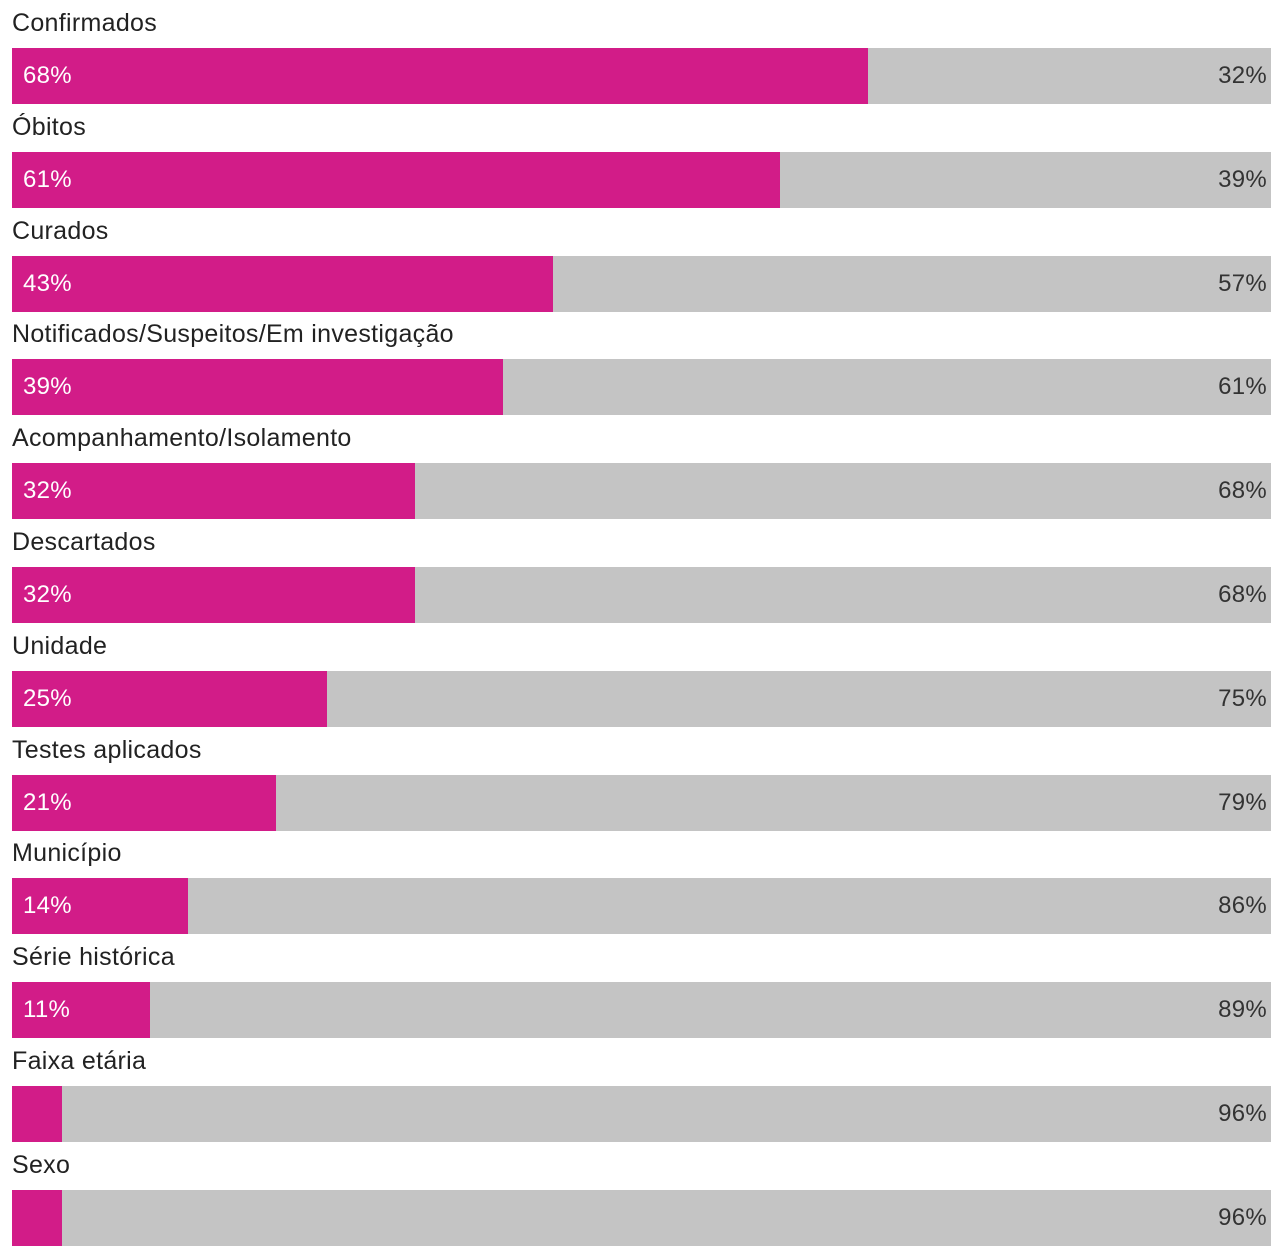 The image size is (1271, 1246). Describe the element at coordinates (1242, 179) in the screenshot. I see `remainder-value-label: 39%` at that location.